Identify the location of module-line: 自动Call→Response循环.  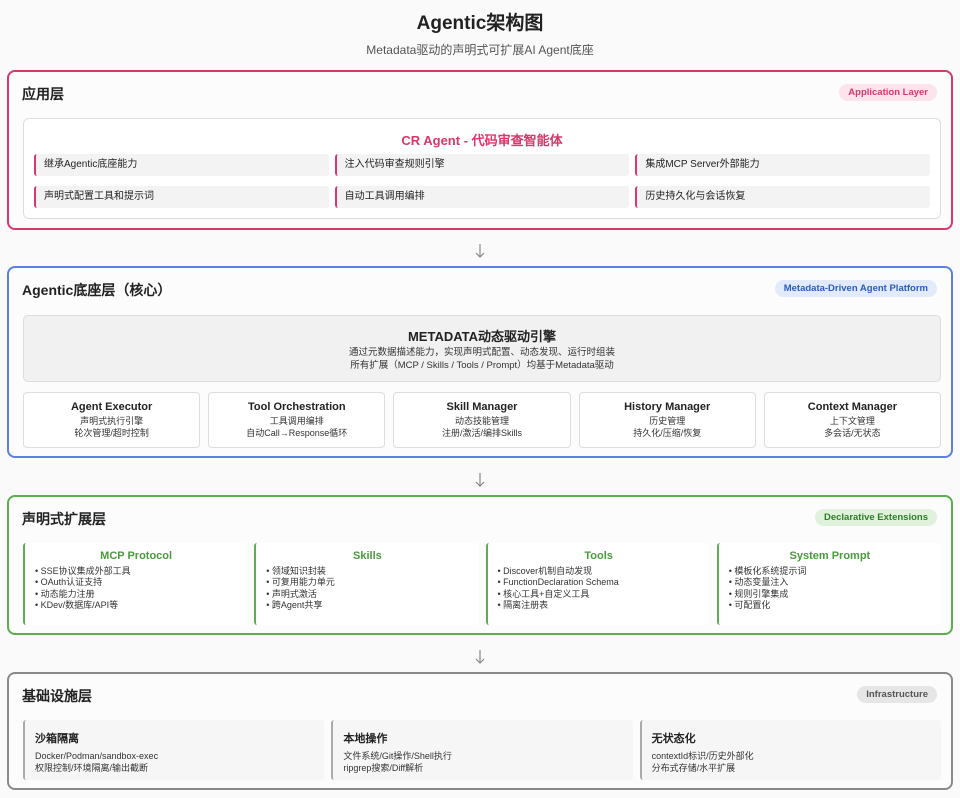
(297, 432).